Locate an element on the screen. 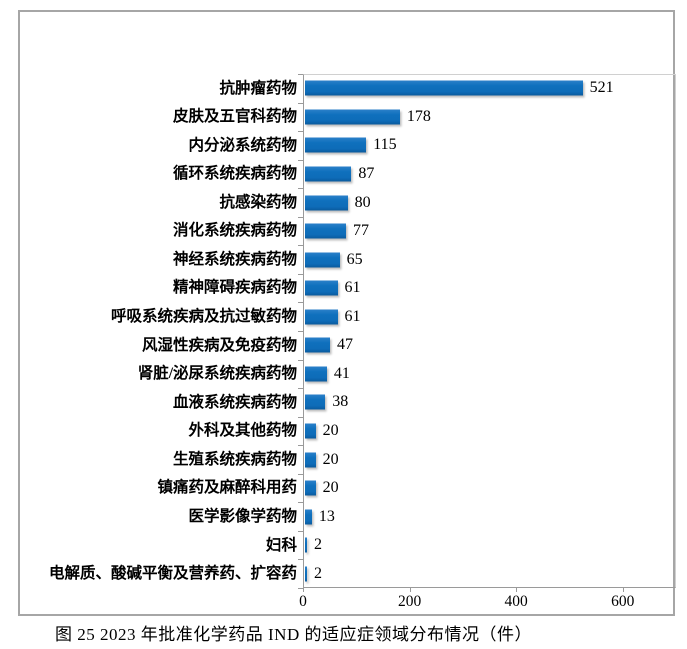 This screenshot has width=687, height=649. table-row: 消化系统疾病药物 77 is located at coordinates (358, 231).